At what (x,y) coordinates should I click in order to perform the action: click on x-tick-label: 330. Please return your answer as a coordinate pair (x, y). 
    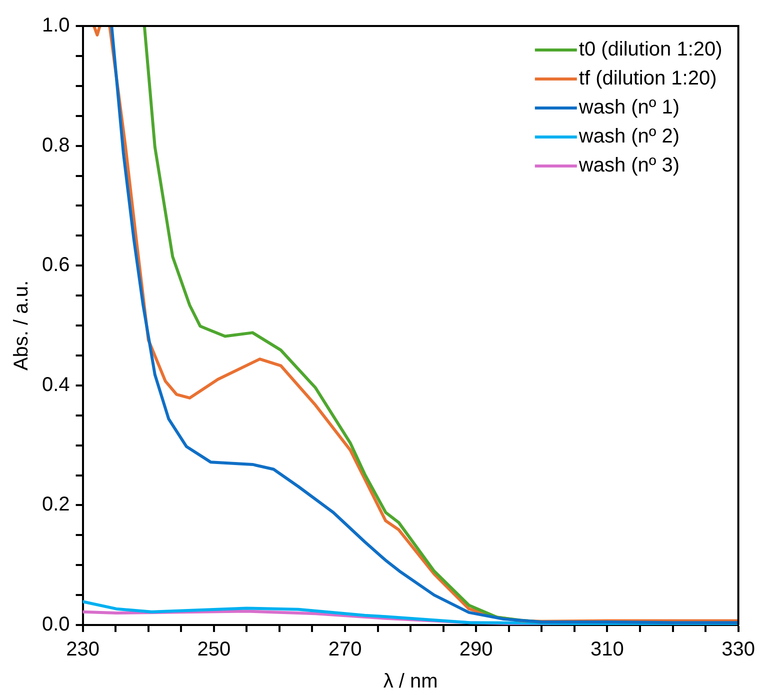
    Looking at the image, I should click on (739, 649).